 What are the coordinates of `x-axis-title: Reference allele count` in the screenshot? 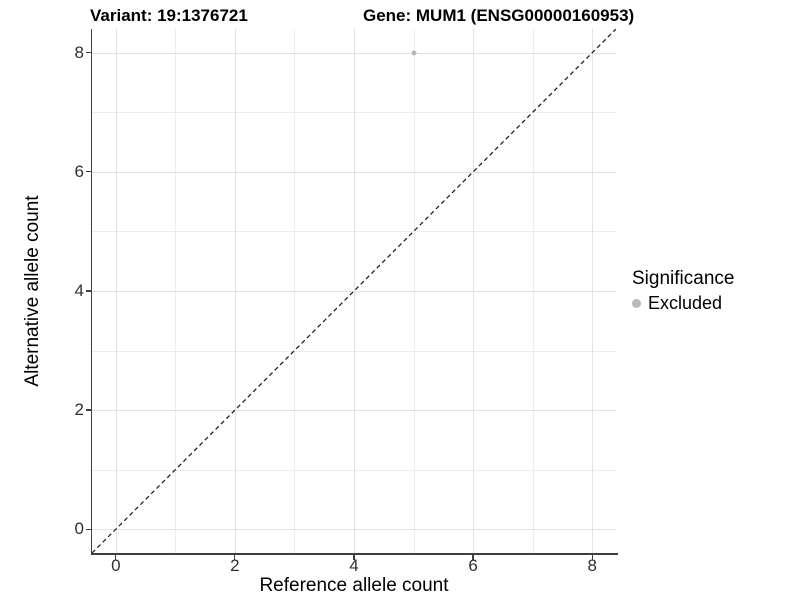 It's located at (354, 585).